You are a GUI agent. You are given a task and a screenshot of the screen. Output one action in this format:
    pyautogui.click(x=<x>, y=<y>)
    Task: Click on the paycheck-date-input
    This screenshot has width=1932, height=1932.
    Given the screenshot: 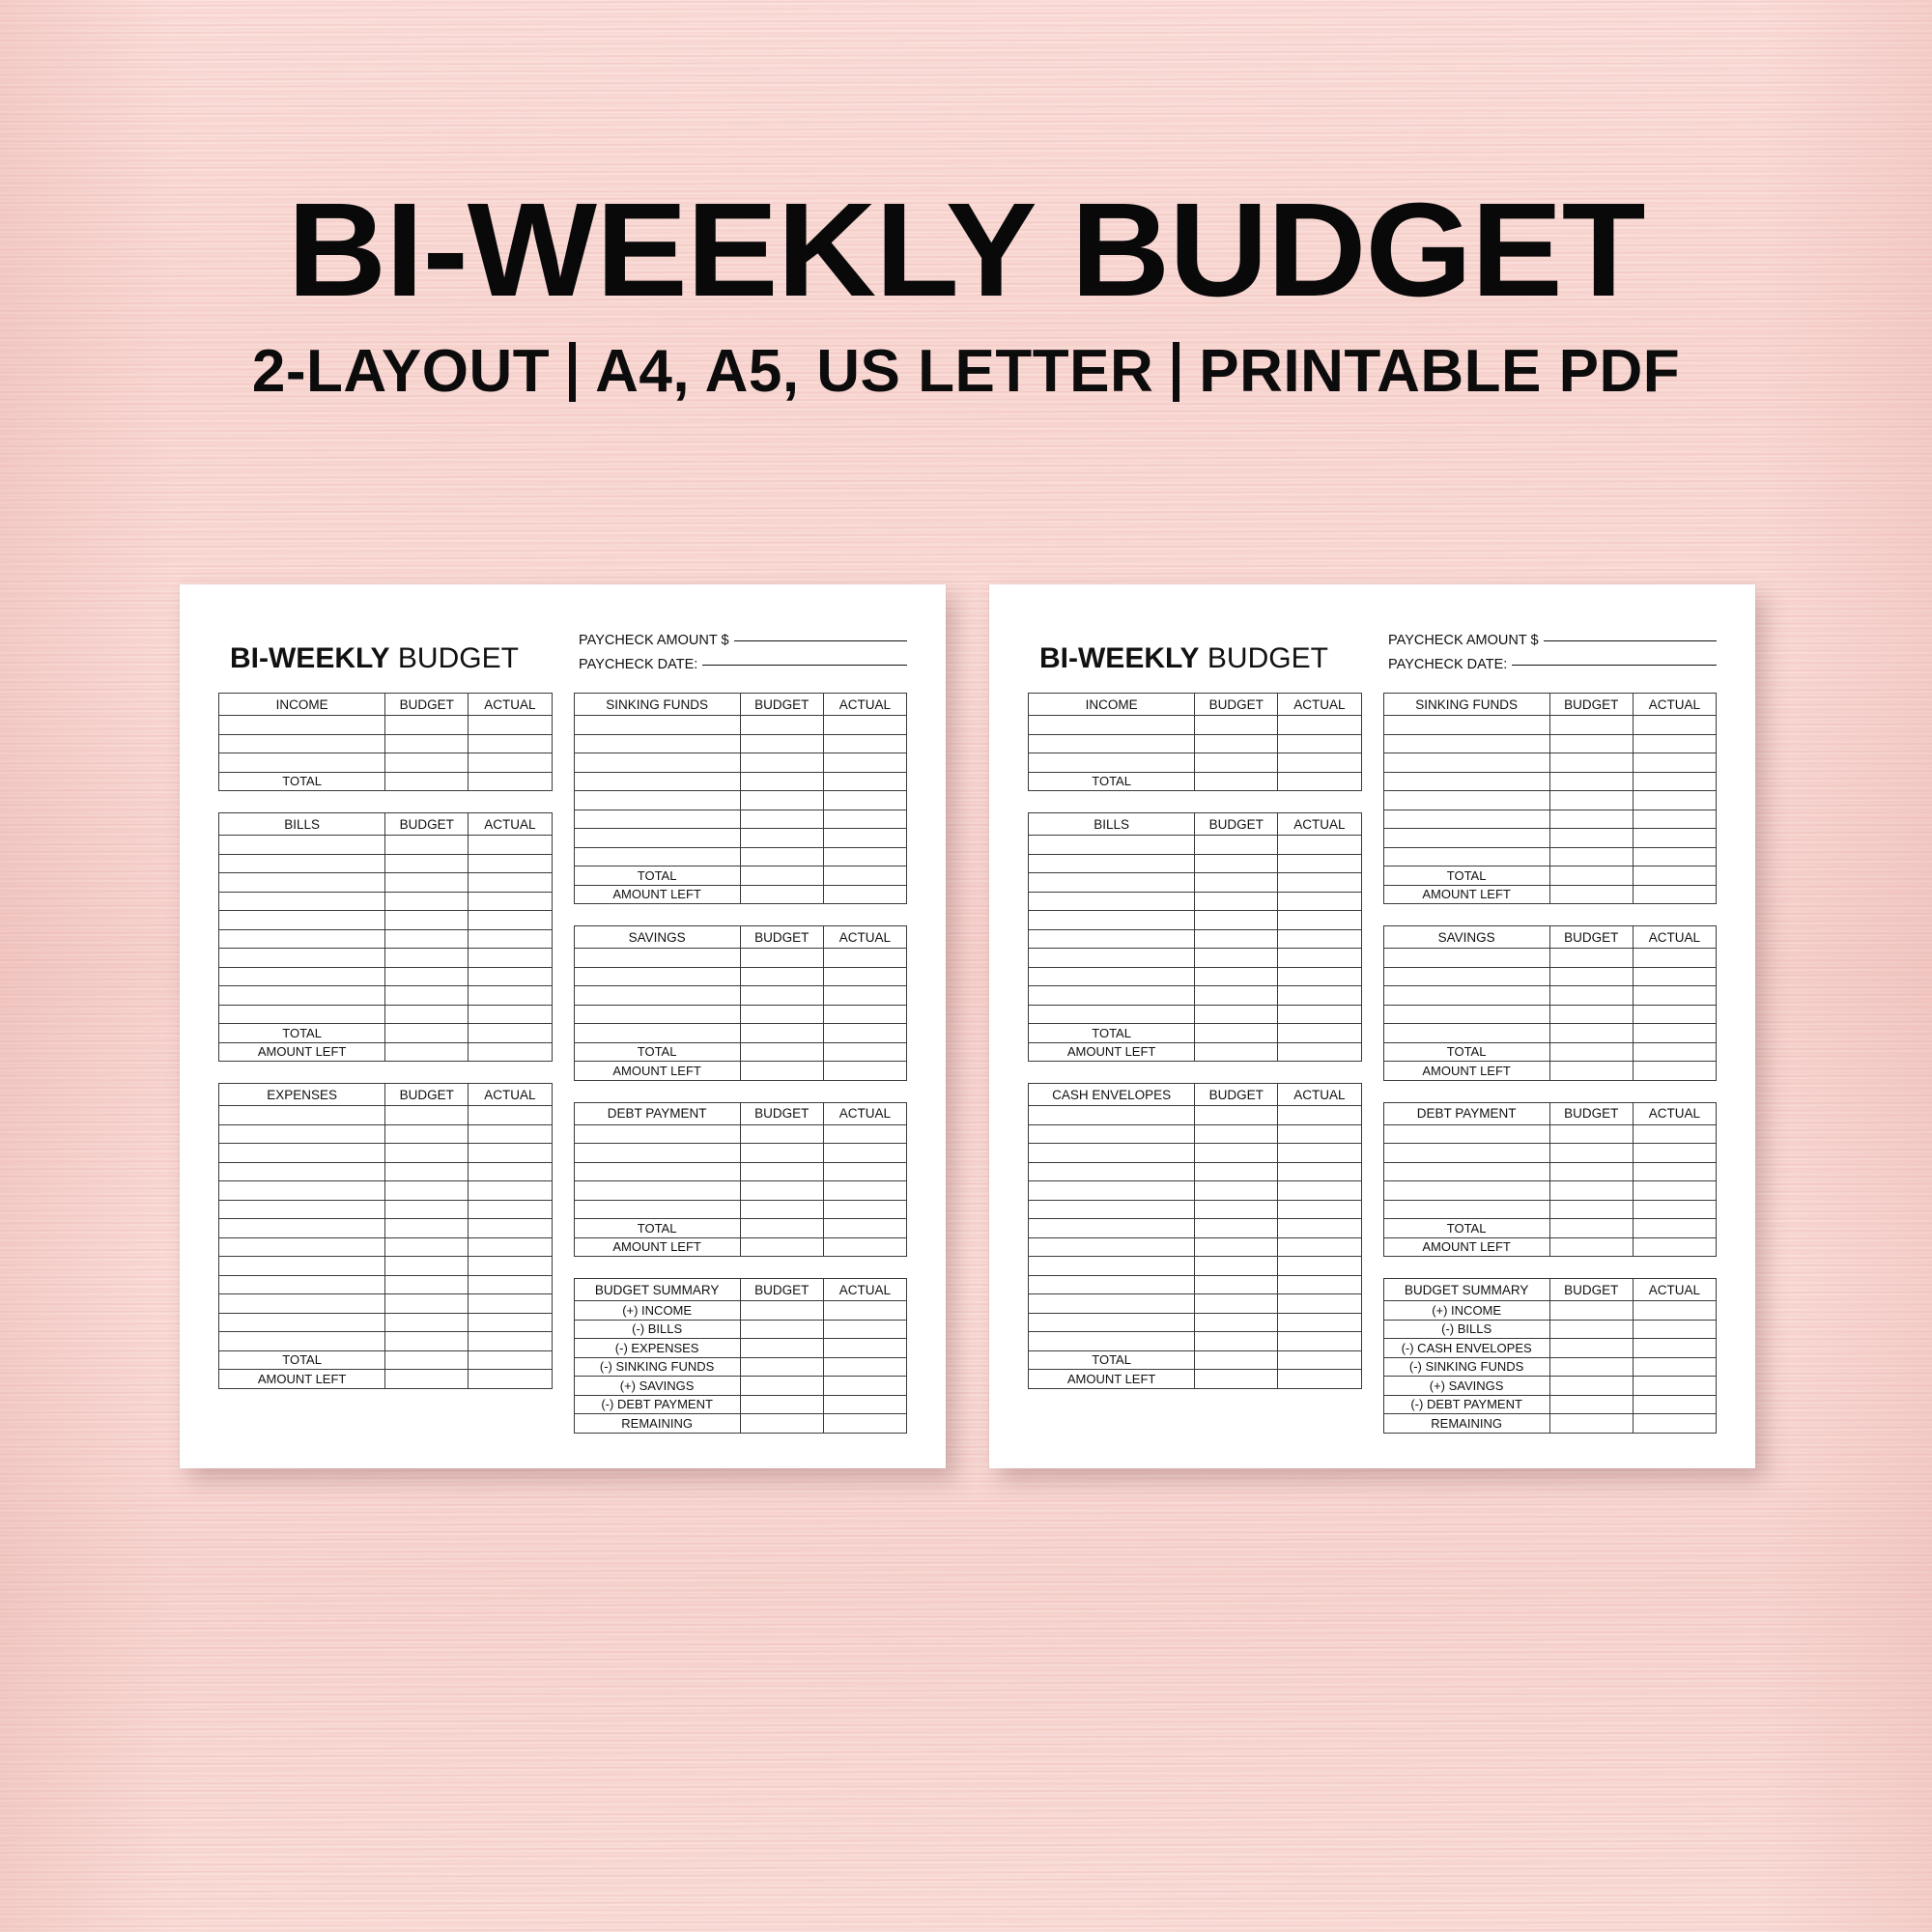 What is the action you would take?
    pyautogui.click(x=1614, y=665)
    